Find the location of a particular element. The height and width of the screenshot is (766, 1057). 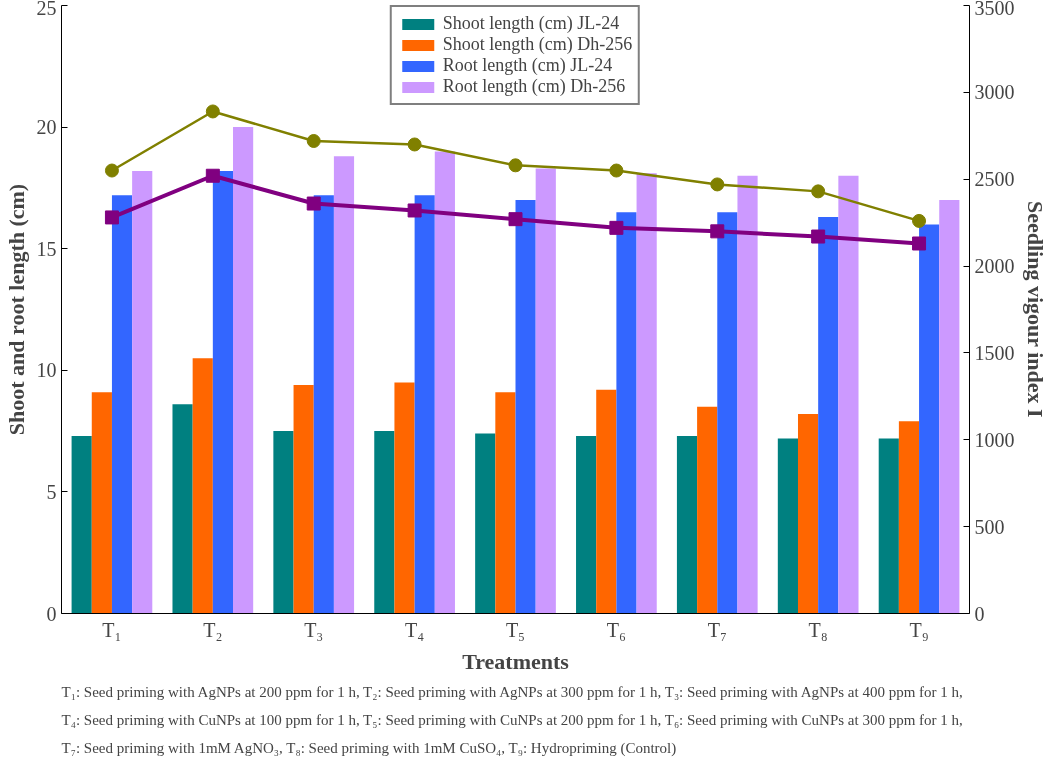

y-tick-label: 10 is located at coordinates (46, 370).